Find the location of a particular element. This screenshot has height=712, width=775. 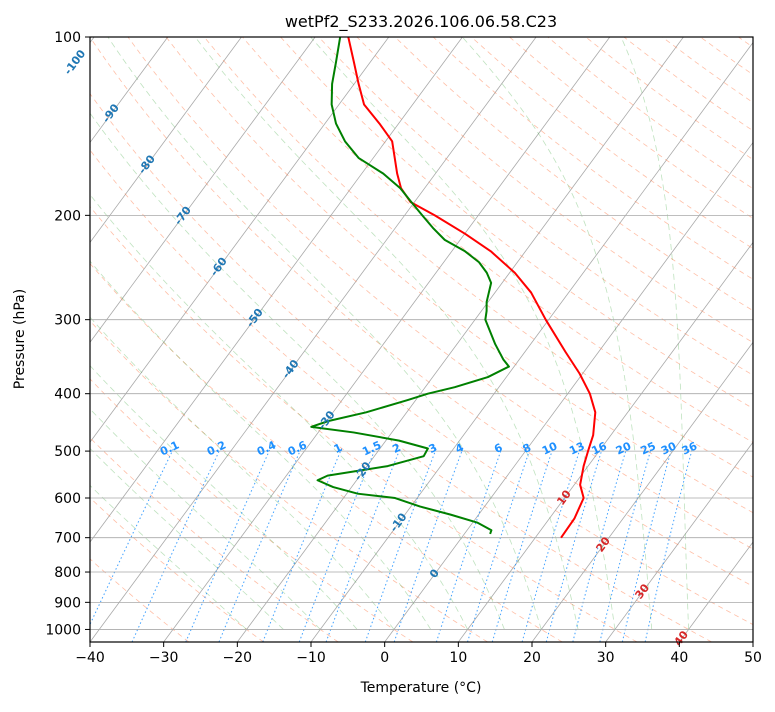

y-tick-label: 400 is located at coordinates (67, 395).